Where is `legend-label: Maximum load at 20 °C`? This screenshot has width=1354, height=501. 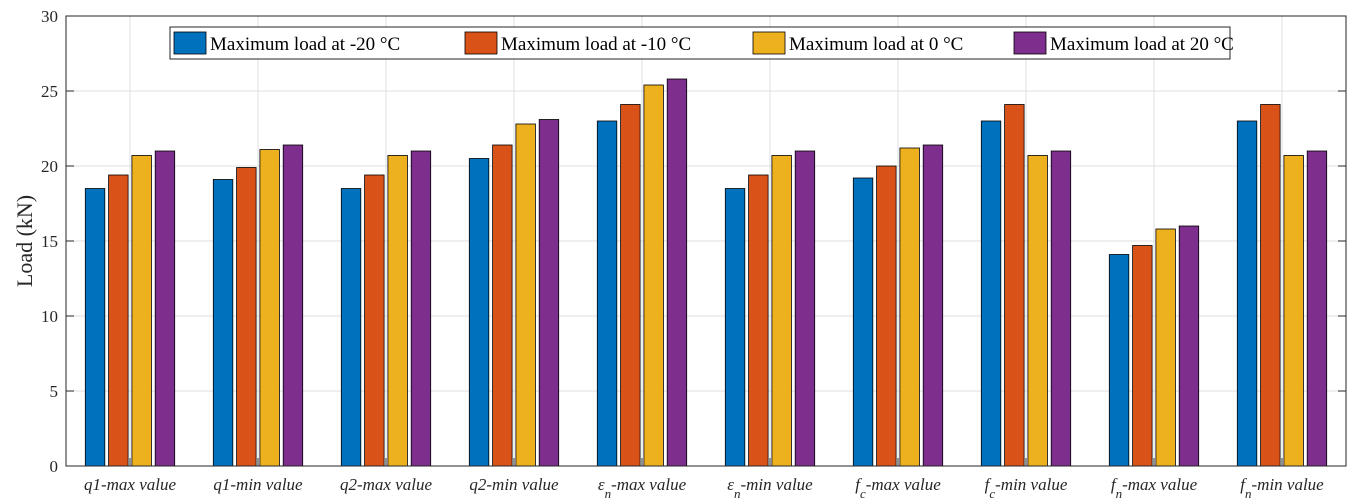 legend-label: Maximum load at 20 °C is located at coordinates (1142, 44).